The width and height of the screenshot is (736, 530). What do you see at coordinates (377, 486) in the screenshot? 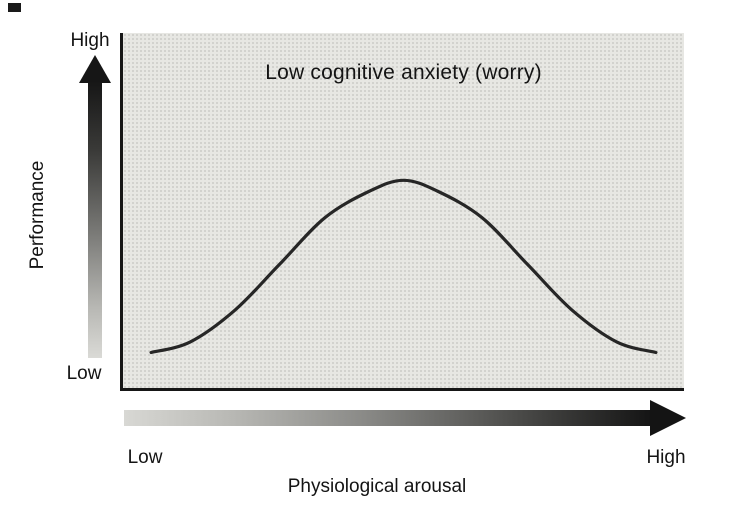
I see `x-axis-title: Physiological arousal` at bounding box center [377, 486].